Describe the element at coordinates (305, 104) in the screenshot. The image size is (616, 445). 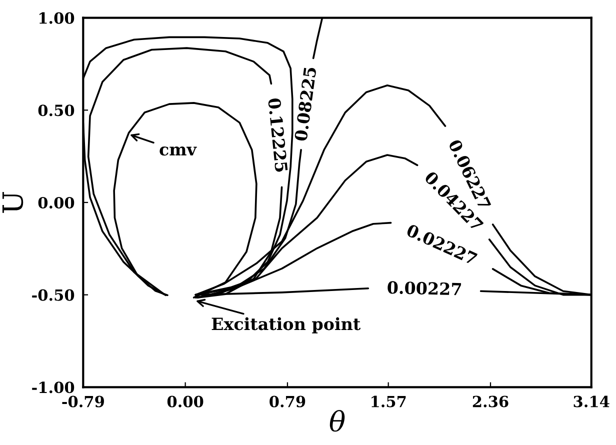
I see `text: 0.08225` at that location.